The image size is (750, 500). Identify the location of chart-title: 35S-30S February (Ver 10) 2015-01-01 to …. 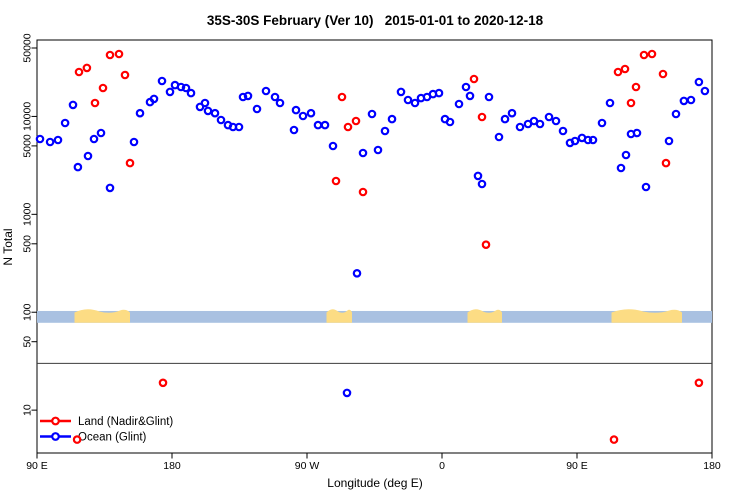
(375, 20).